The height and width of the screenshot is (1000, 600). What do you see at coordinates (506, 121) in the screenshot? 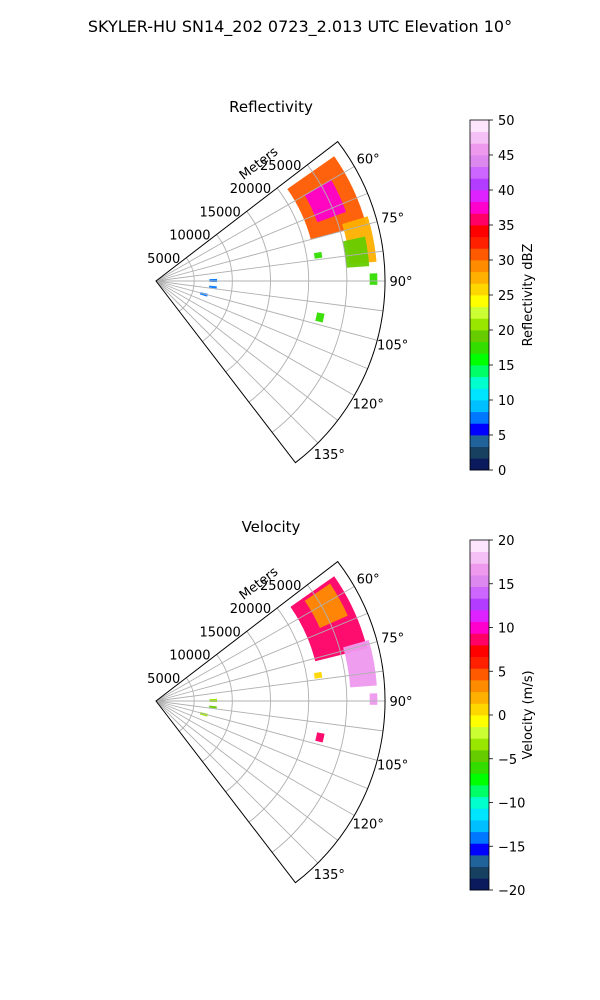
I see `colorbar-tick-label: 50` at bounding box center [506, 121].